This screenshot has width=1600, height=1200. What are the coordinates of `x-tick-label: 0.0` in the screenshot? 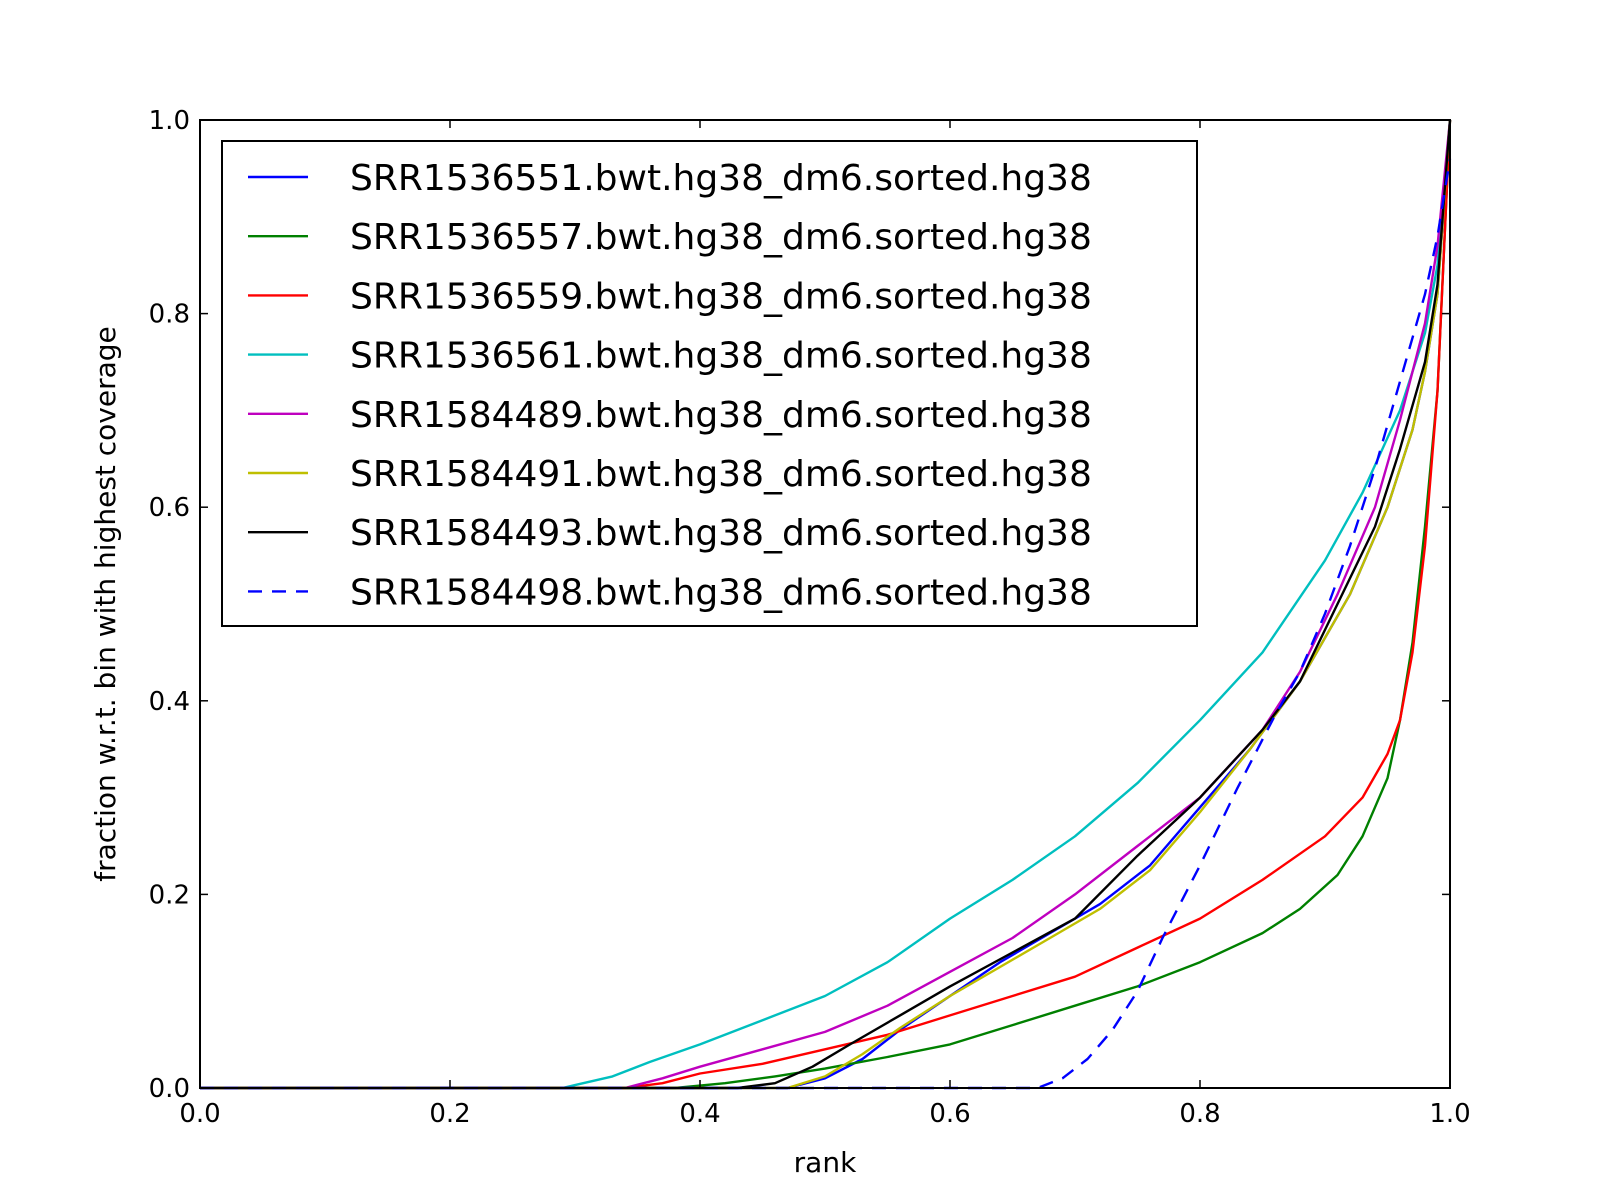 It's located at (199, 1114).